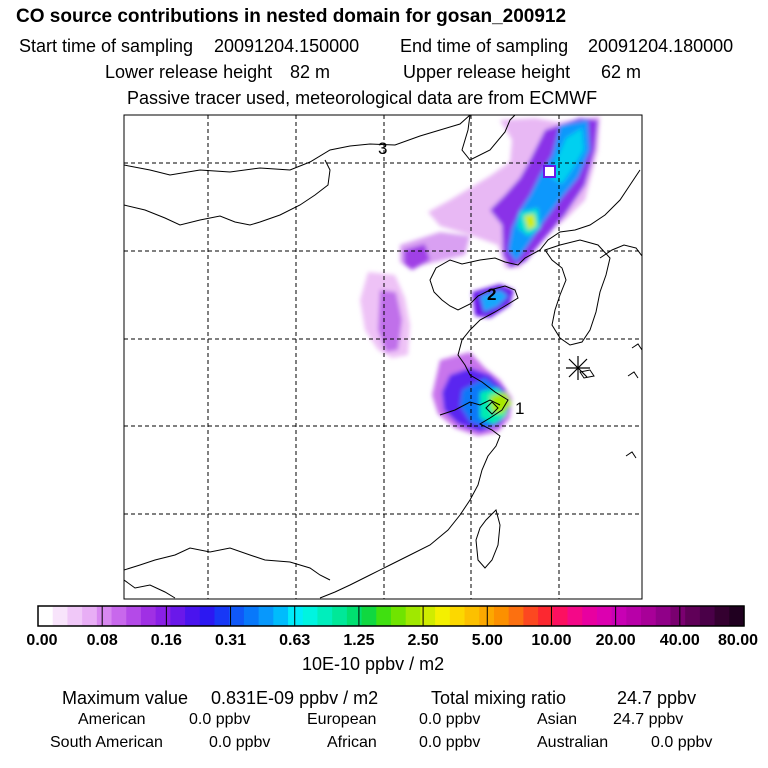  What do you see at coordinates (648, 719) in the screenshot?
I see `region-asian-value: 24.7 ppbv` at bounding box center [648, 719].